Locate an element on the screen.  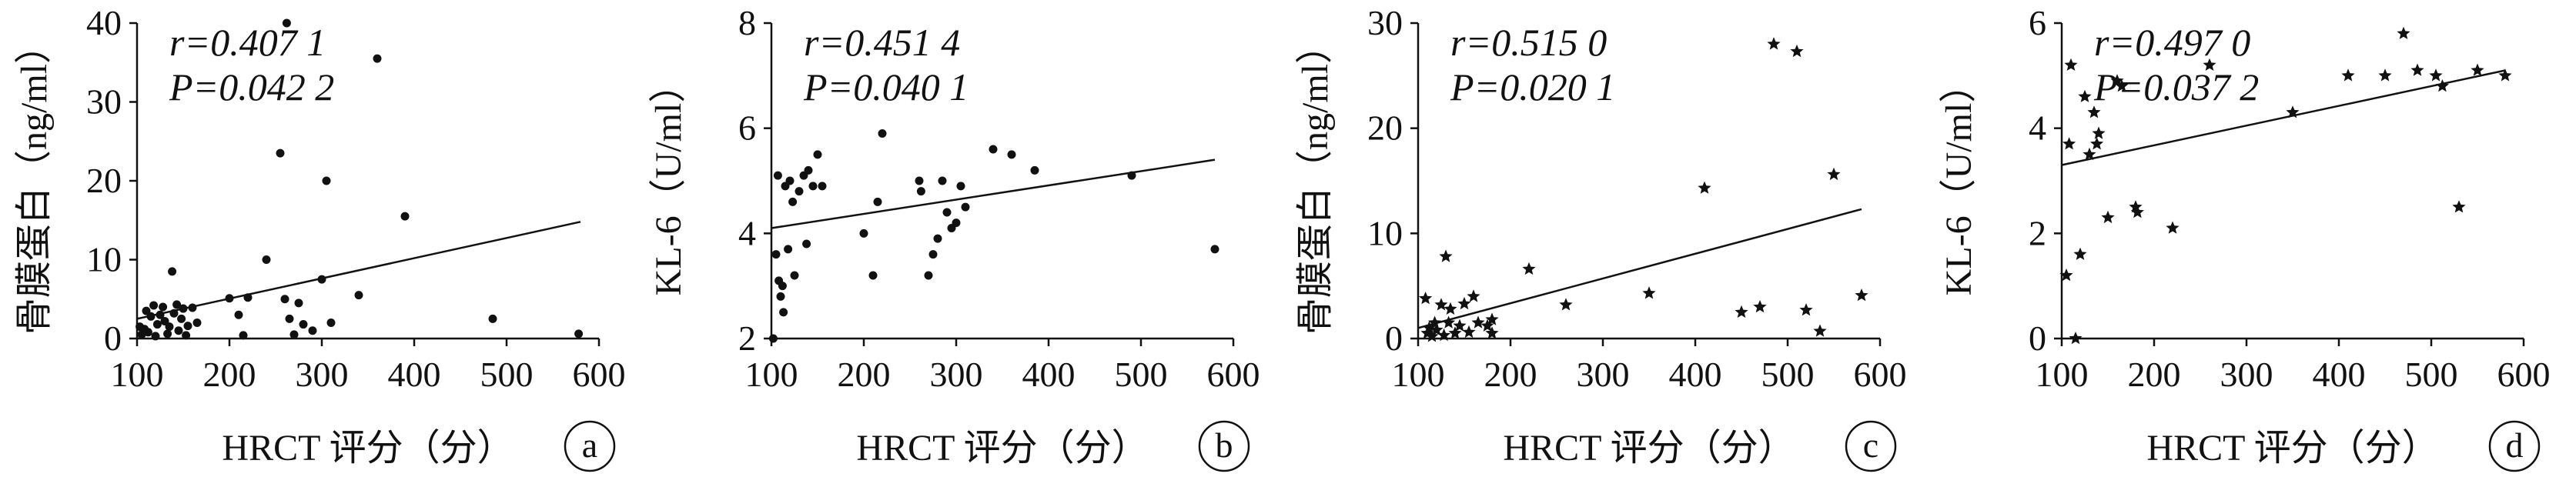
y-tick-label: 30 is located at coordinates (1385, 22).